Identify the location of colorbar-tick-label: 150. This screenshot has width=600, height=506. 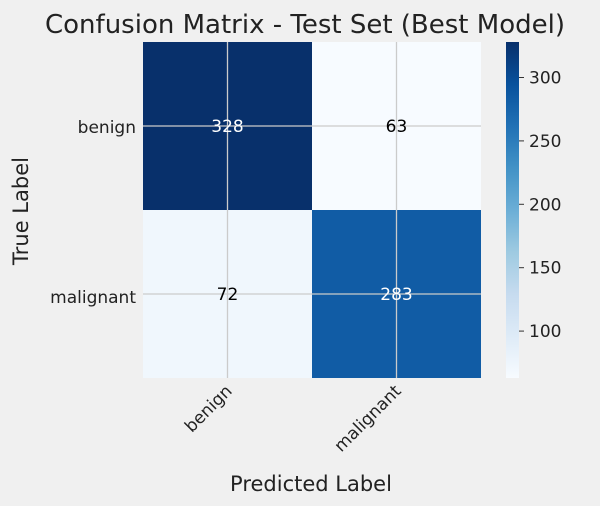
(545, 269).